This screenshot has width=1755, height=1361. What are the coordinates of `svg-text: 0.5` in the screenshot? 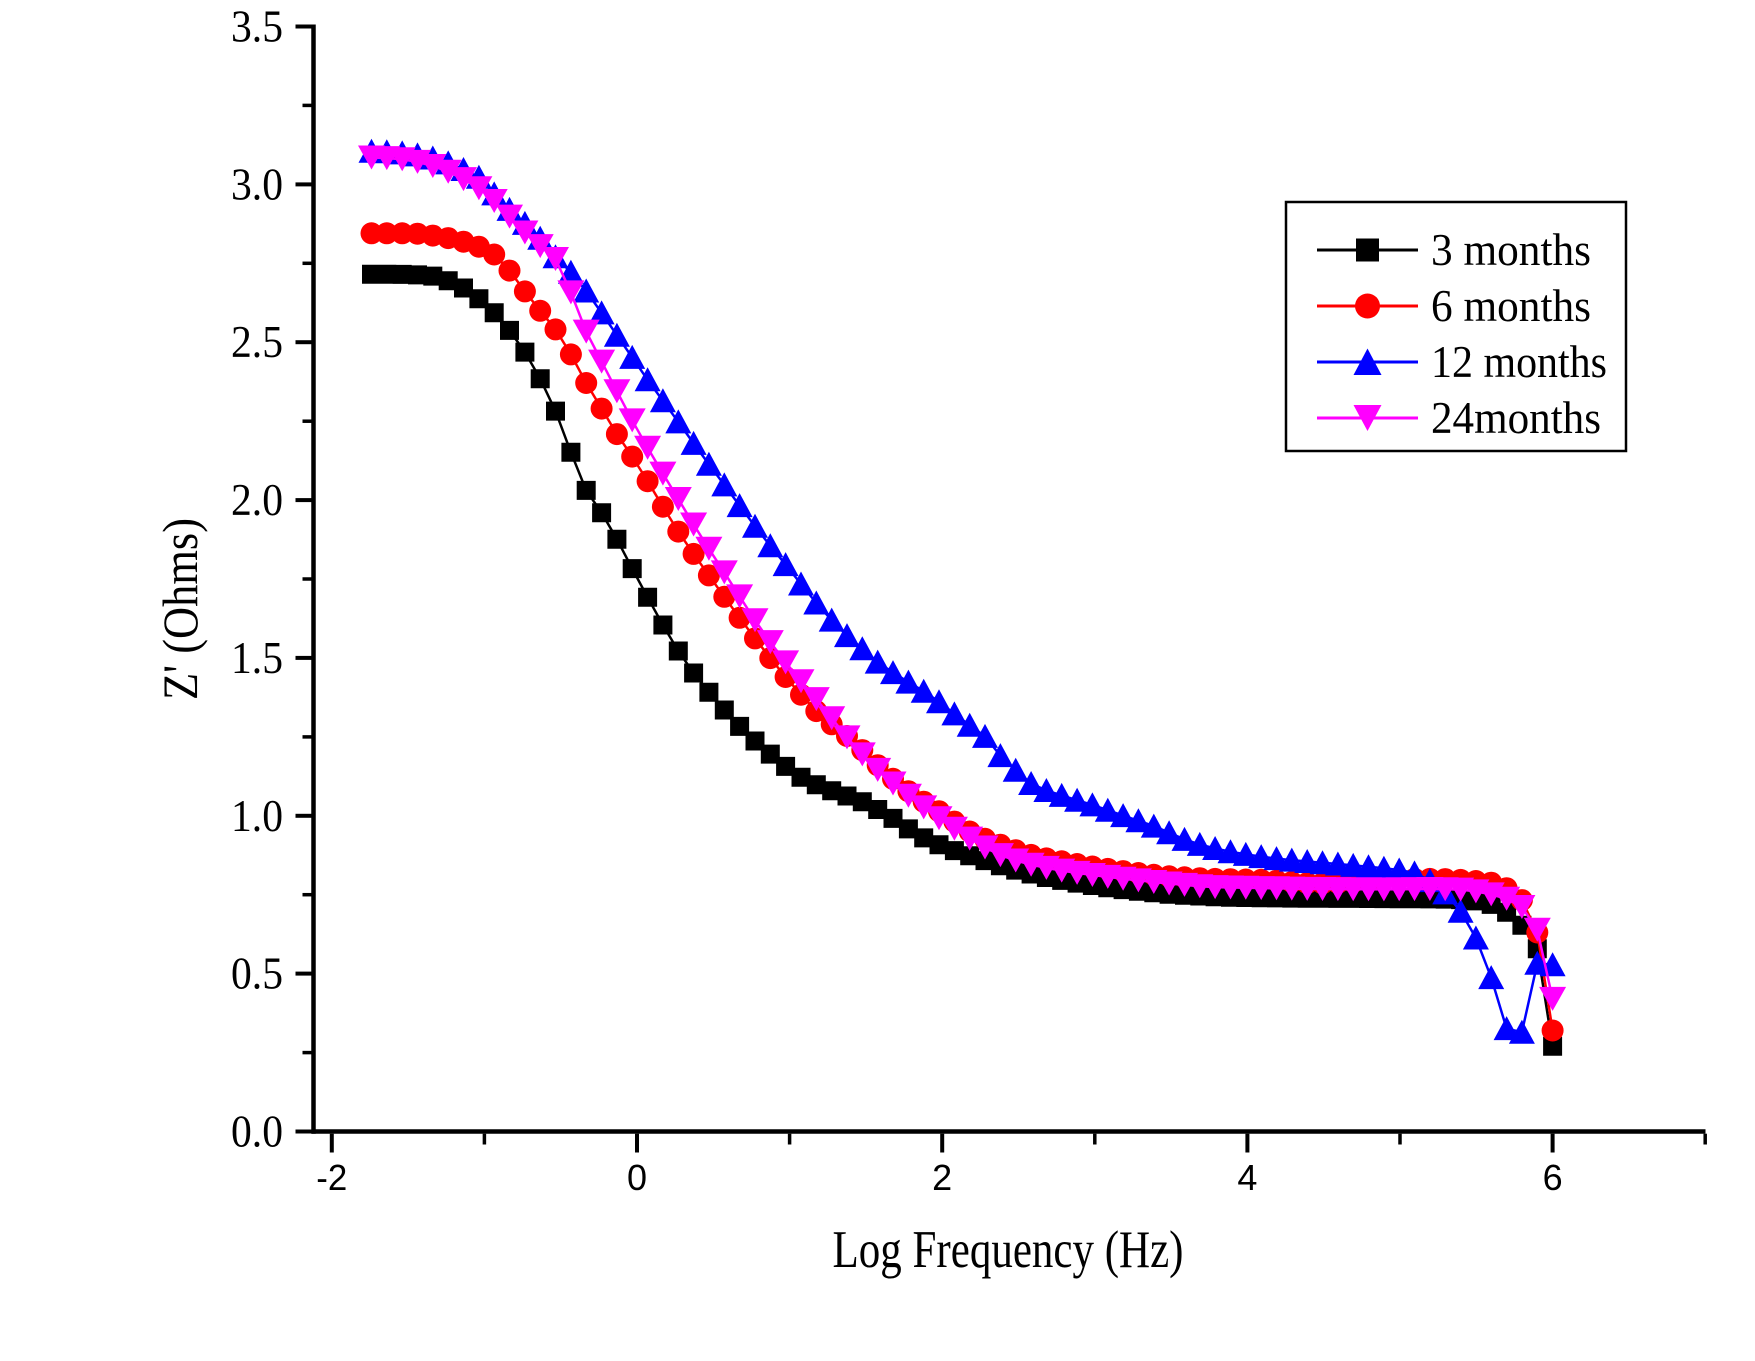 It's located at (257, 974).